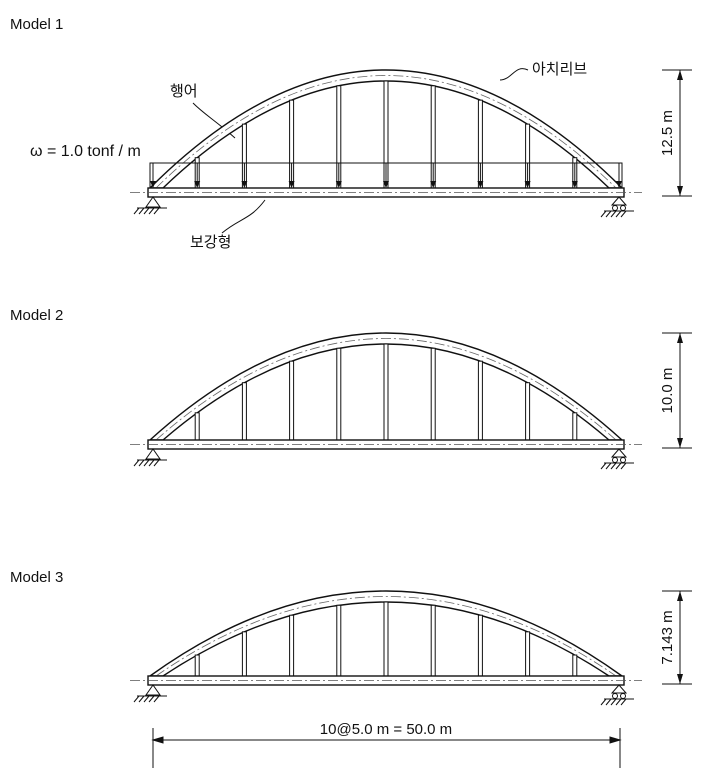 This screenshot has height=774, width=704. I want to click on model-title: Model 3, so click(36, 577).